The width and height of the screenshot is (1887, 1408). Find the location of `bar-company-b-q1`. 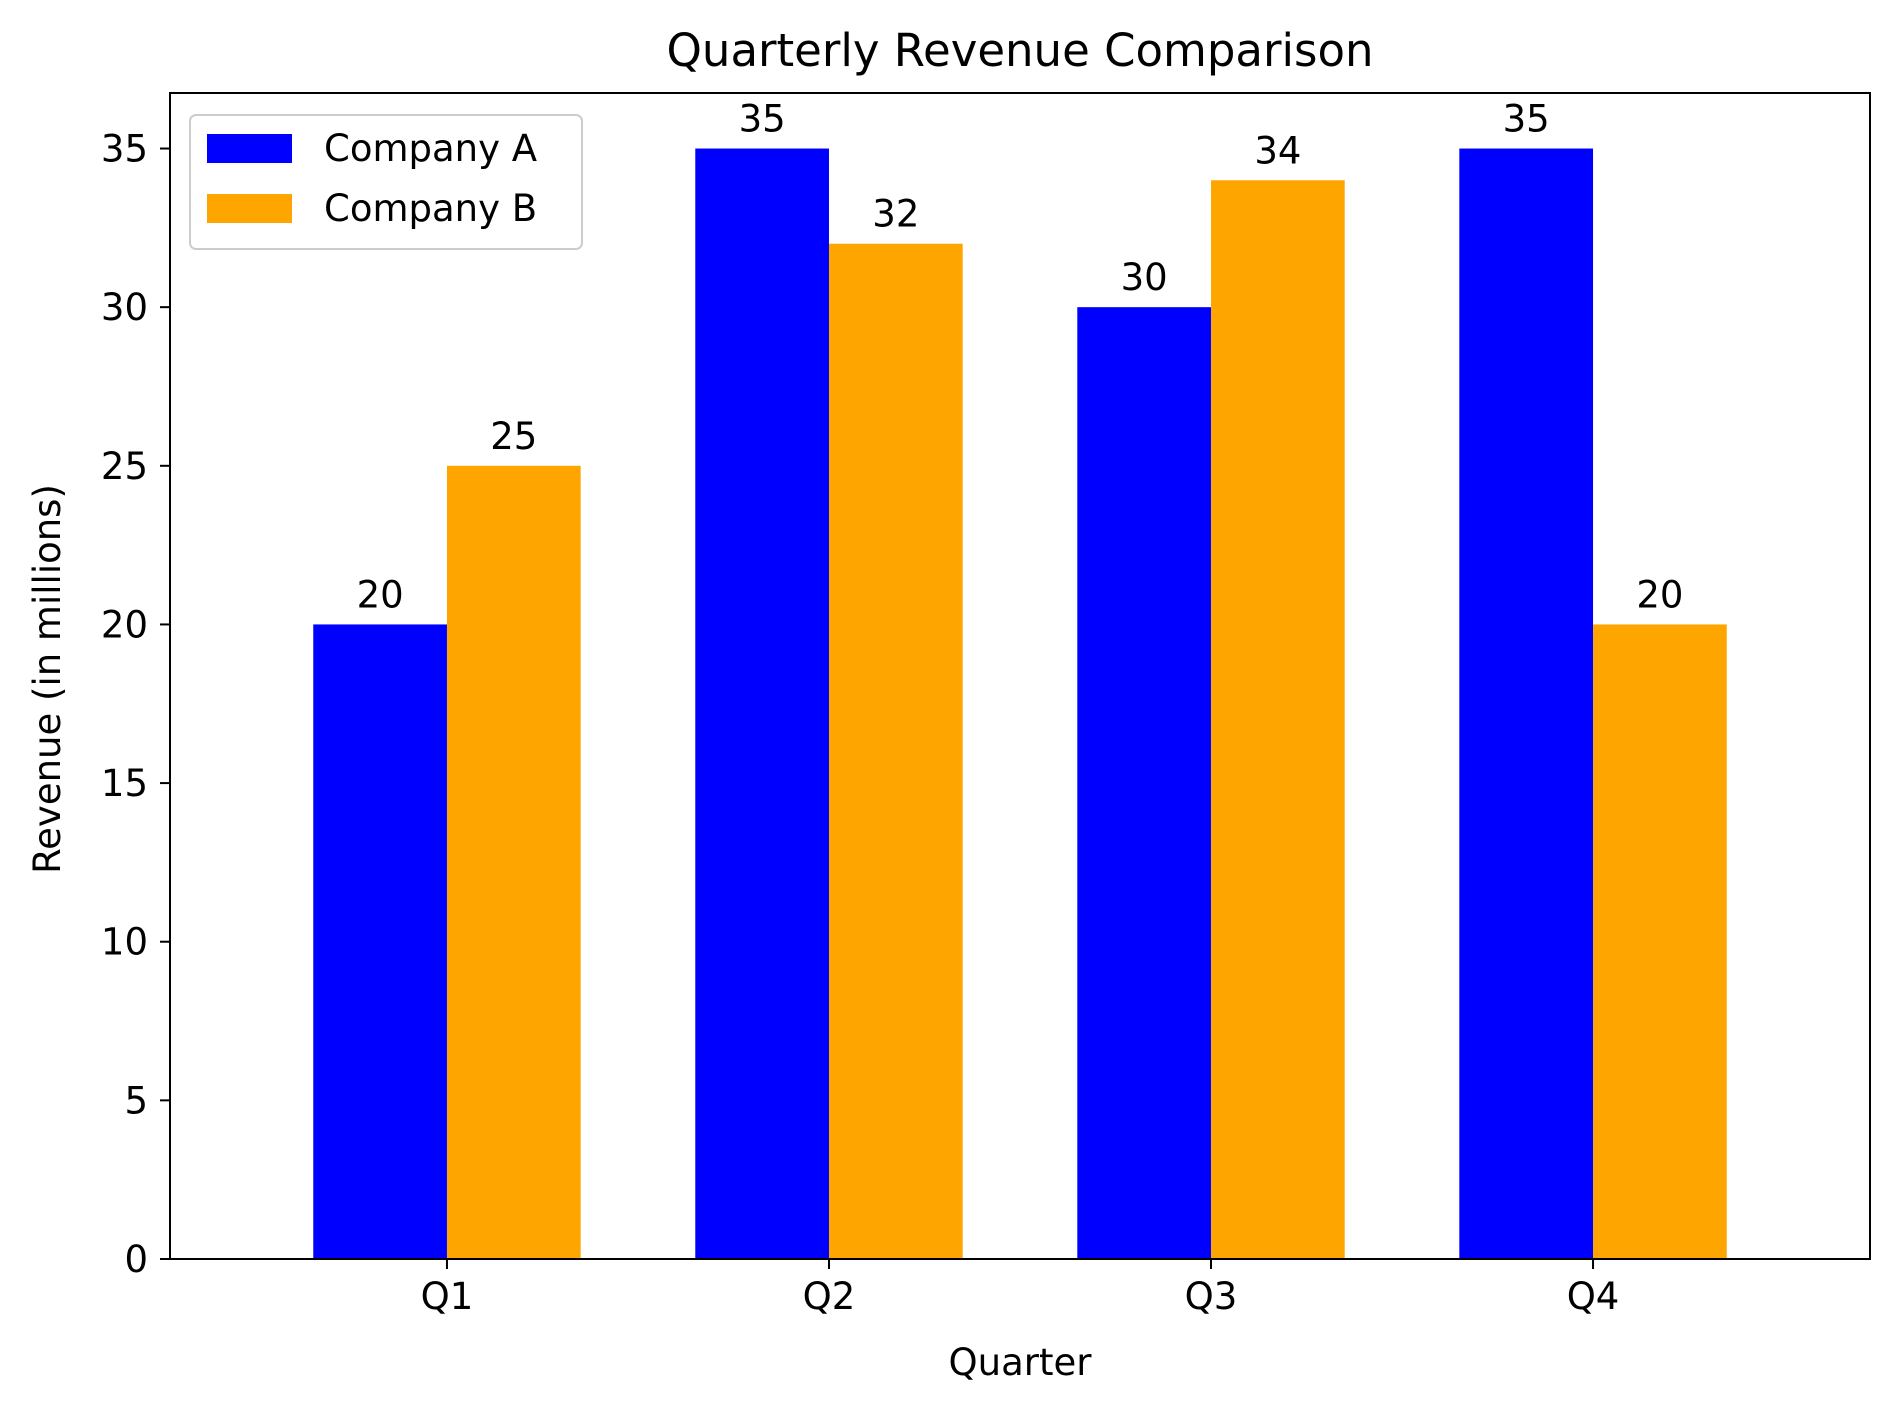

bar-company-b-q1 is located at coordinates (513, 862).